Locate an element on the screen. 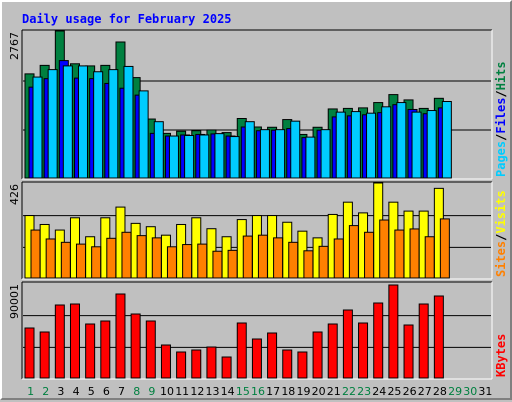 This screenshot has width=512, height=402. legend-entry: Sites is located at coordinates (501, 259).